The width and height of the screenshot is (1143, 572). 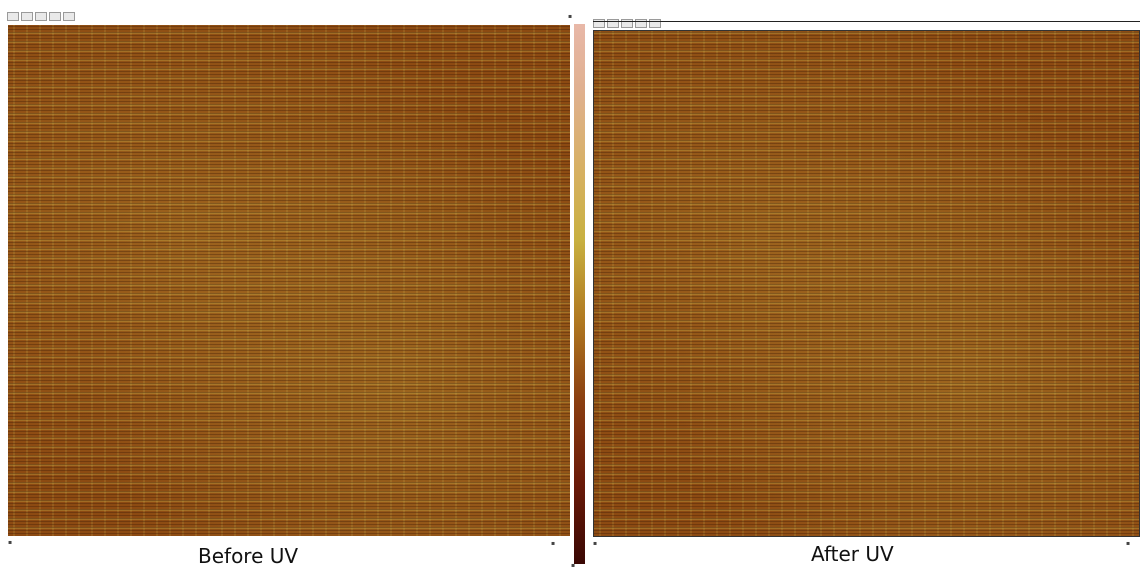 What do you see at coordinates (1128, 543) in the screenshot?
I see `axis-mark-after-right: ▪` at bounding box center [1128, 543].